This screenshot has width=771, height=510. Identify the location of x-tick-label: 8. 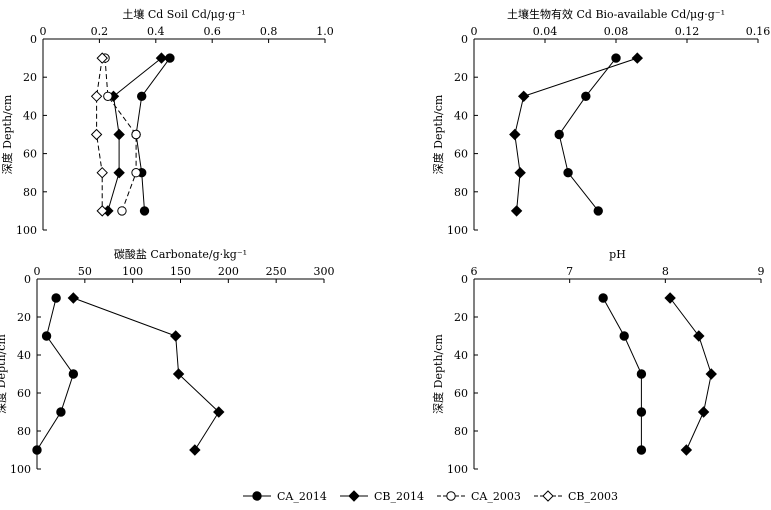
(665, 271).